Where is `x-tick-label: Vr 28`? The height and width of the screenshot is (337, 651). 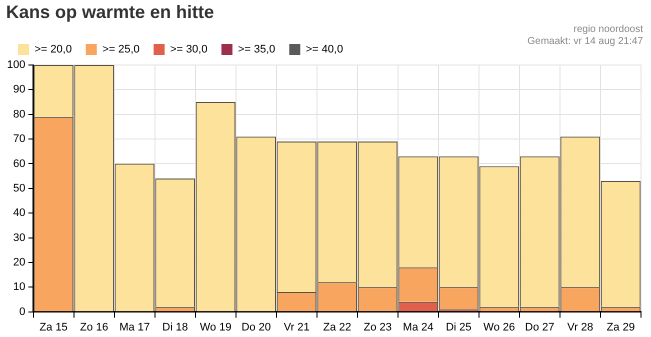
x-tick-label: Vr 28 is located at coordinates (580, 327).